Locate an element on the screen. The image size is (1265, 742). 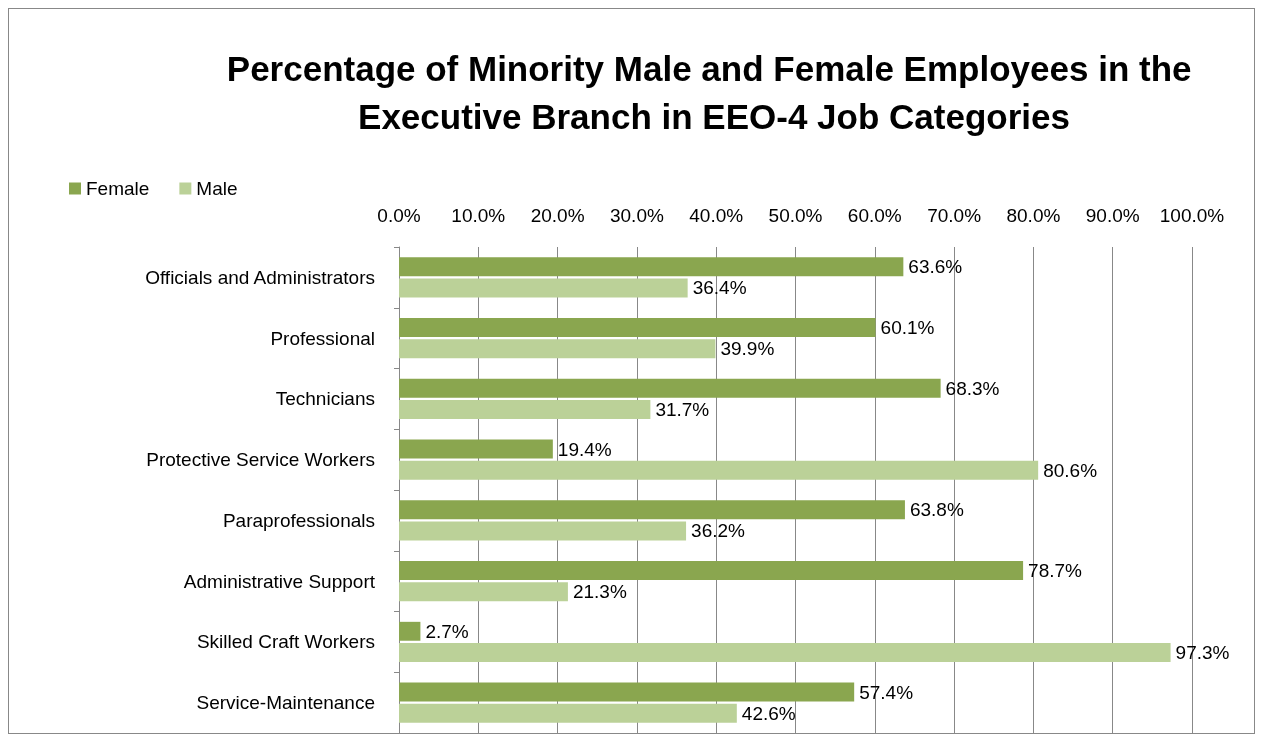
x-tick-label: 60.0% is located at coordinates (874, 215).